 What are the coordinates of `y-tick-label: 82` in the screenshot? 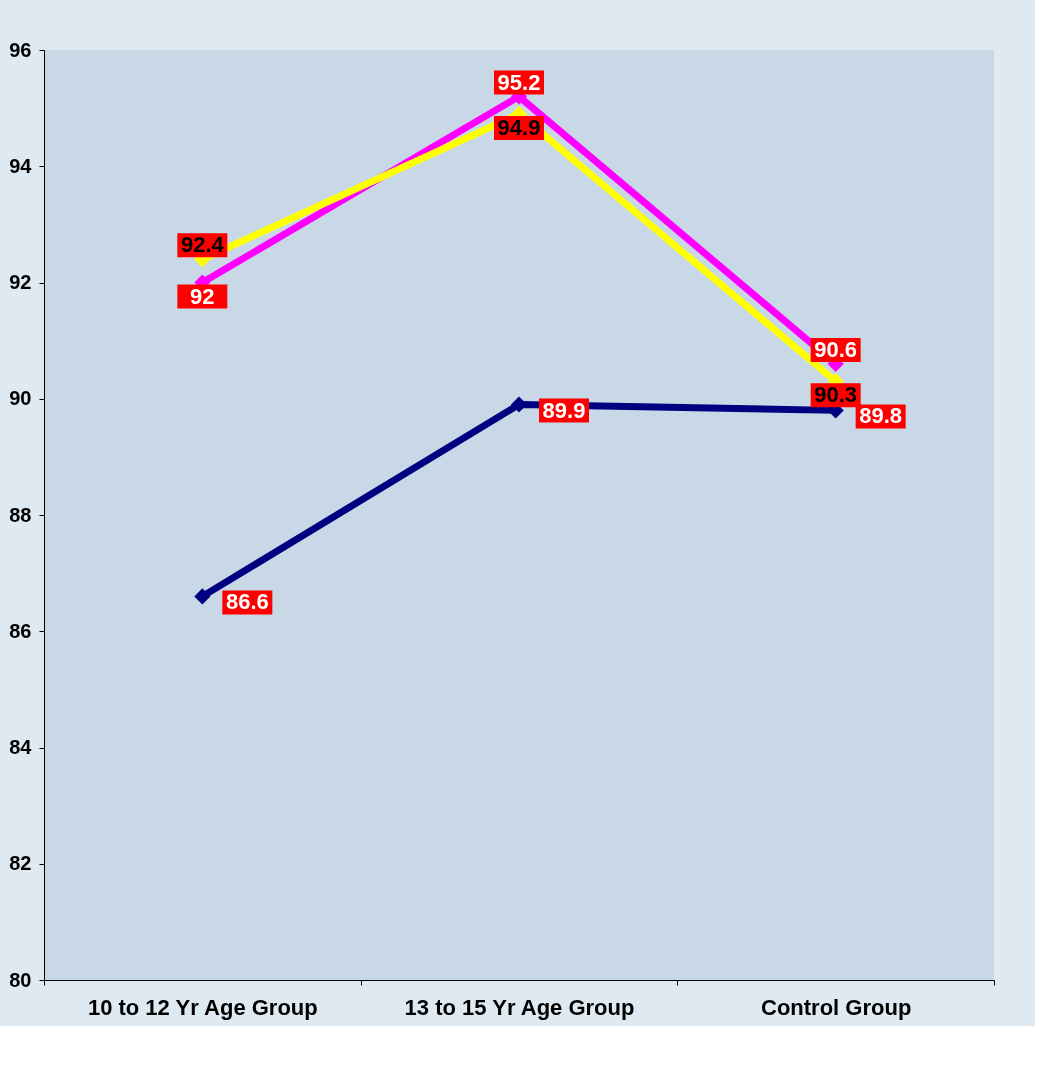 It's located at (20, 863).